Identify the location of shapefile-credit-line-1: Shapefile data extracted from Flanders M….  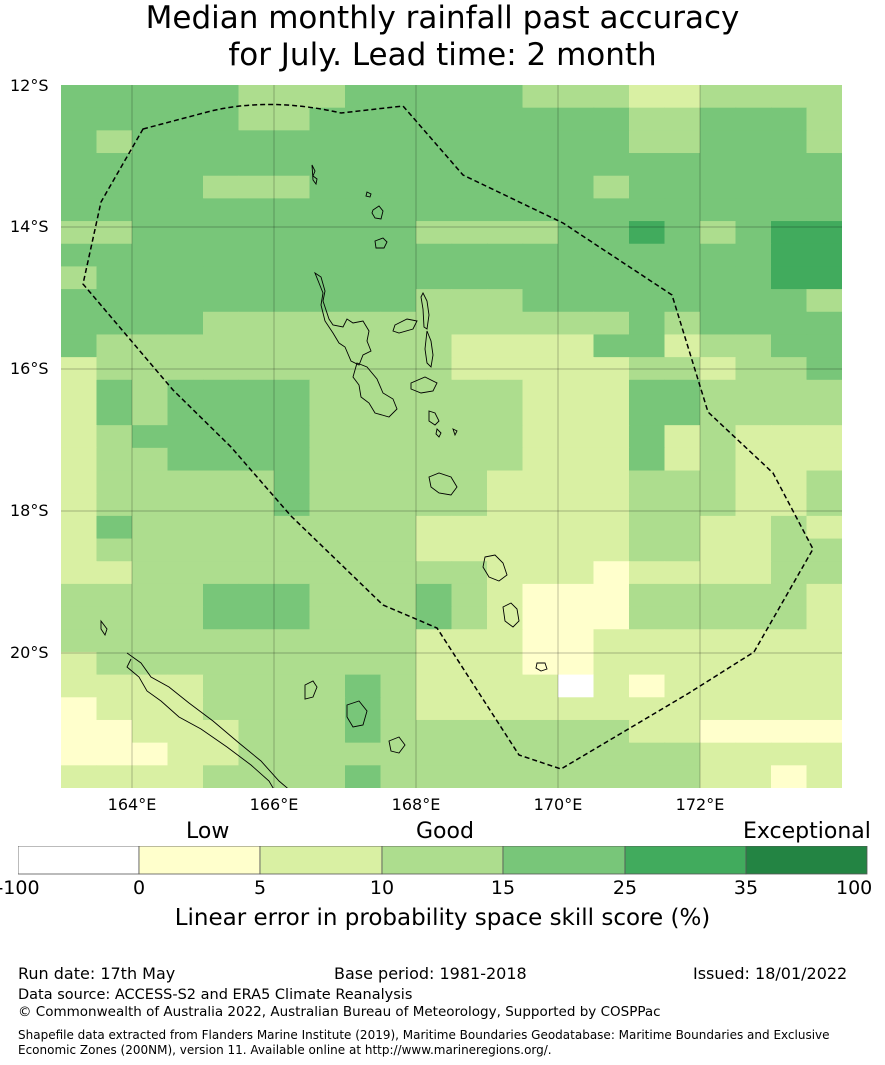
(424, 1035).